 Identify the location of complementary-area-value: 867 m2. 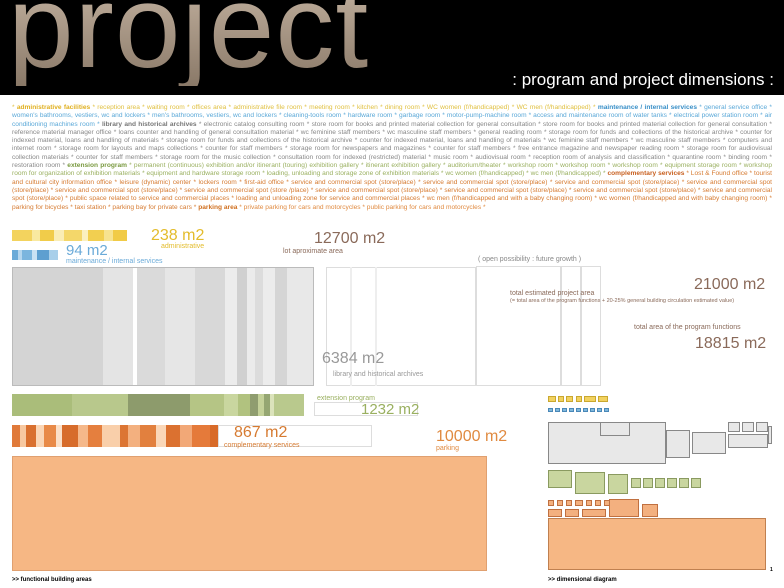
(261, 432).